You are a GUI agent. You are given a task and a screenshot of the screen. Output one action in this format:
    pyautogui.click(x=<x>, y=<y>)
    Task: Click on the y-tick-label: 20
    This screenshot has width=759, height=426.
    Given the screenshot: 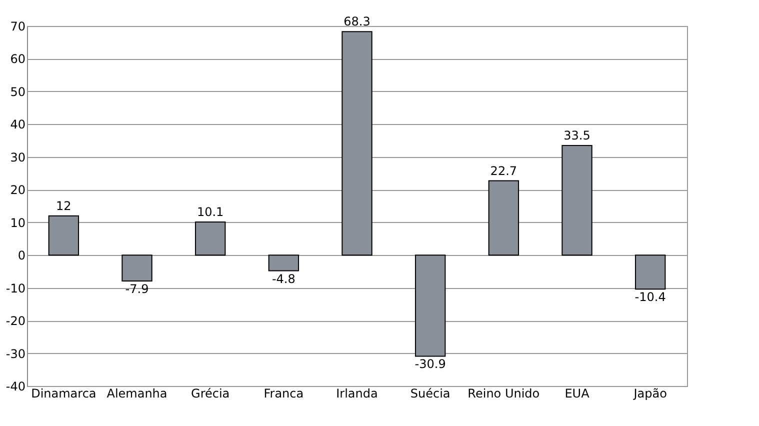 What is the action you would take?
    pyautogui.click(x=18, y=190)
    